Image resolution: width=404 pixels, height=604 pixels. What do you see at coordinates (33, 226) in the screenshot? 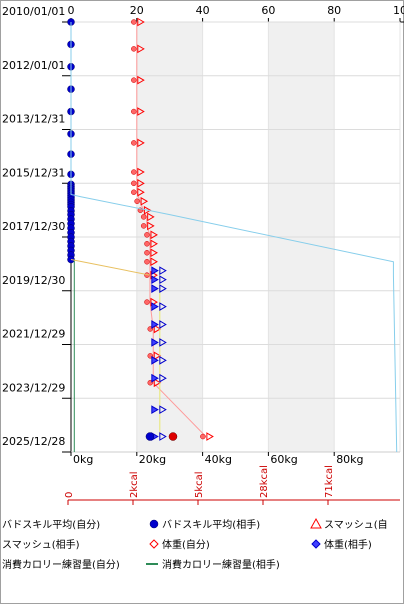
I see `y-axis-label-4: 2017/12/30` at bounding box center [33, 226].